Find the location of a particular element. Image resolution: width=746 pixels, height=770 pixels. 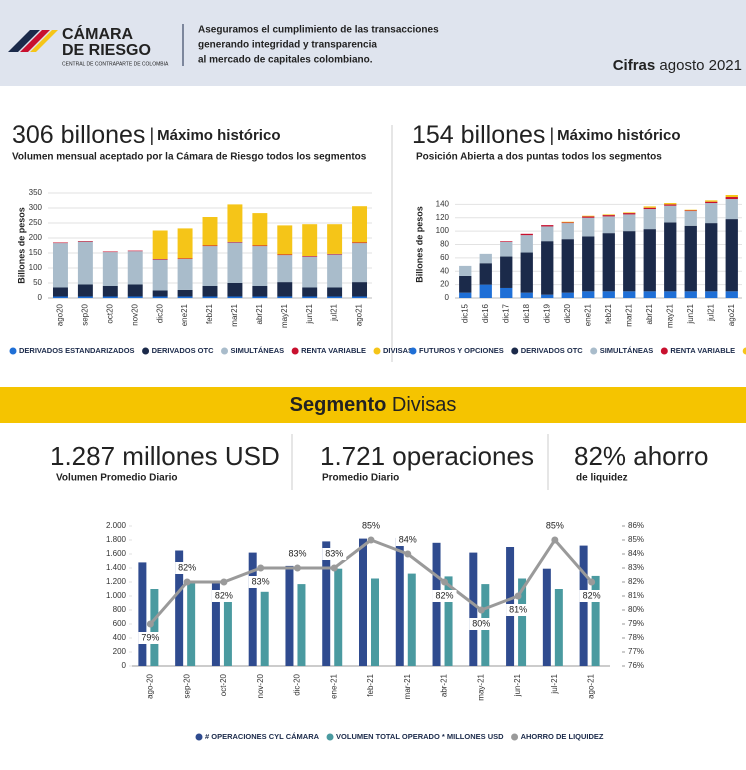

x-tick-label: jun-21 is located at coordinates (517, 685).